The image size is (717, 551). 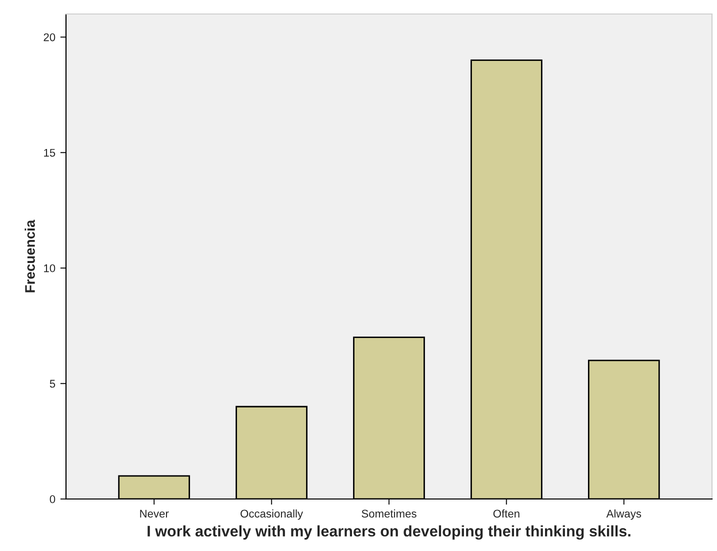 I want to click on y-tick-label: 15, so click(x=50, y=152).